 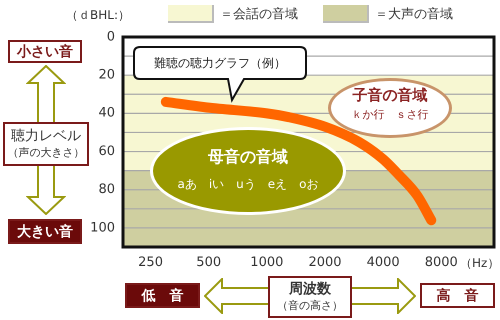 I want to click on legend-label: ＝会話の音域, so click(x=259, y=14).